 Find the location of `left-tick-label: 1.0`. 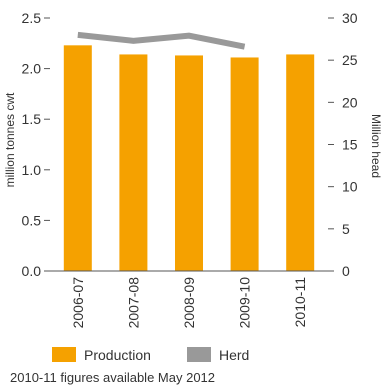

left-tick-label: 1.0 is located at coordinates (32, 170).